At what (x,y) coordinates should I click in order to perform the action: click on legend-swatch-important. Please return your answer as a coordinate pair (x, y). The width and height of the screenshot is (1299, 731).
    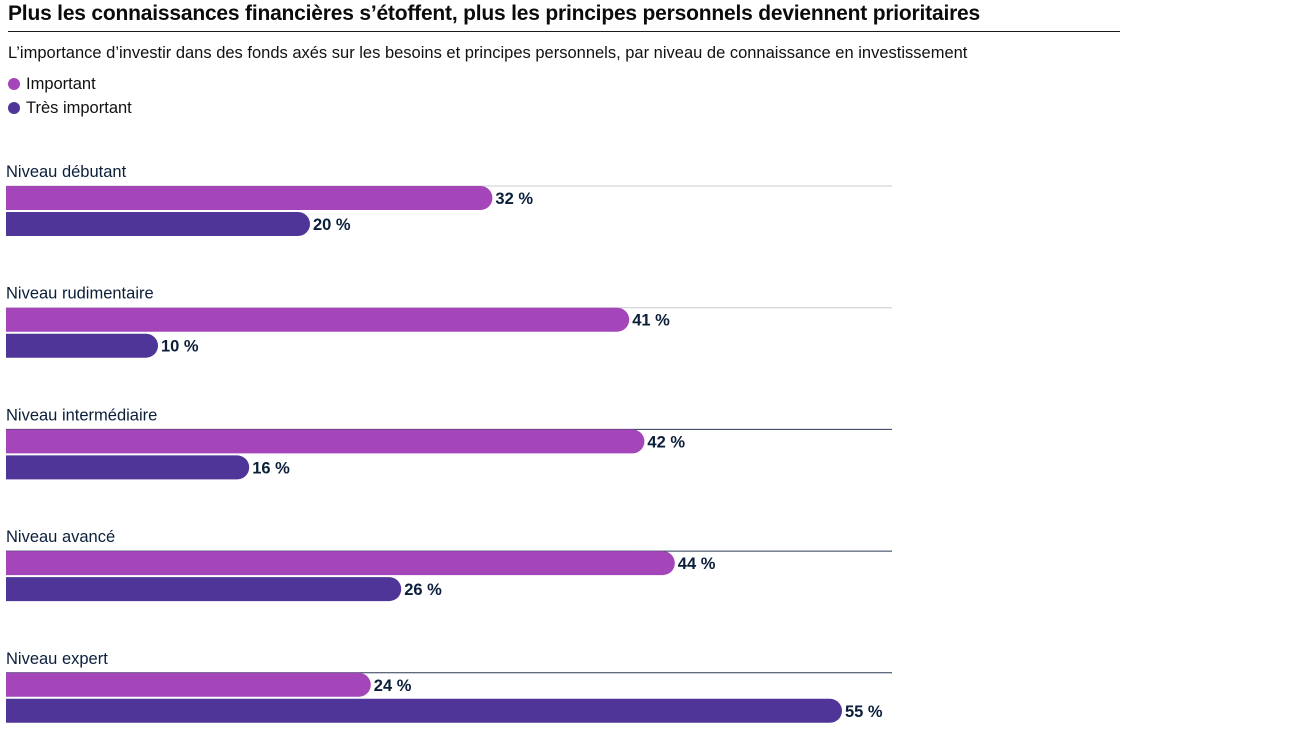
    Looking at the image, I should click on (14, 84).